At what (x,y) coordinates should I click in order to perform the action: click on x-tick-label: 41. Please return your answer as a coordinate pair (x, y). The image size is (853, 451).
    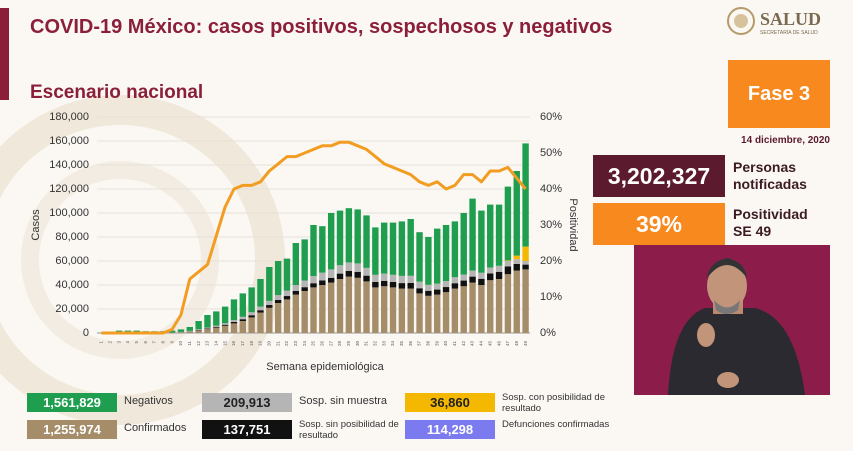
    Looking at the image, I should click on (454, 344).